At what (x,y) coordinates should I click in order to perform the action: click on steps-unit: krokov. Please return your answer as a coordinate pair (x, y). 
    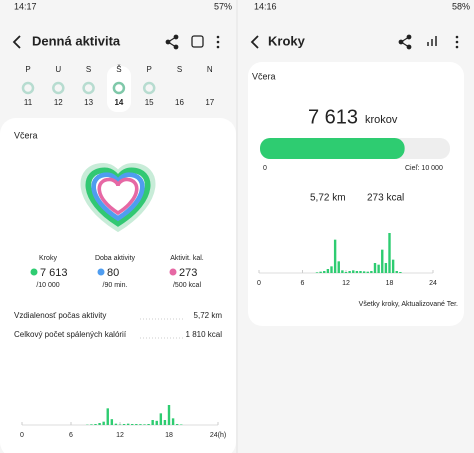
    Looking at the image, I should click on (381, 120).